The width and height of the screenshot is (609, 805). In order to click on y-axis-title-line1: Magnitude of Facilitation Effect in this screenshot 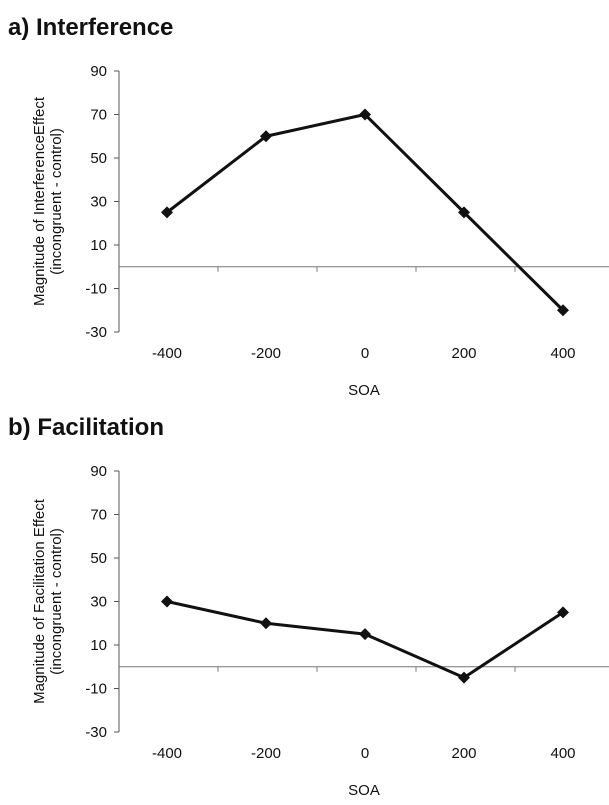, I will do `click(39, 601)`.